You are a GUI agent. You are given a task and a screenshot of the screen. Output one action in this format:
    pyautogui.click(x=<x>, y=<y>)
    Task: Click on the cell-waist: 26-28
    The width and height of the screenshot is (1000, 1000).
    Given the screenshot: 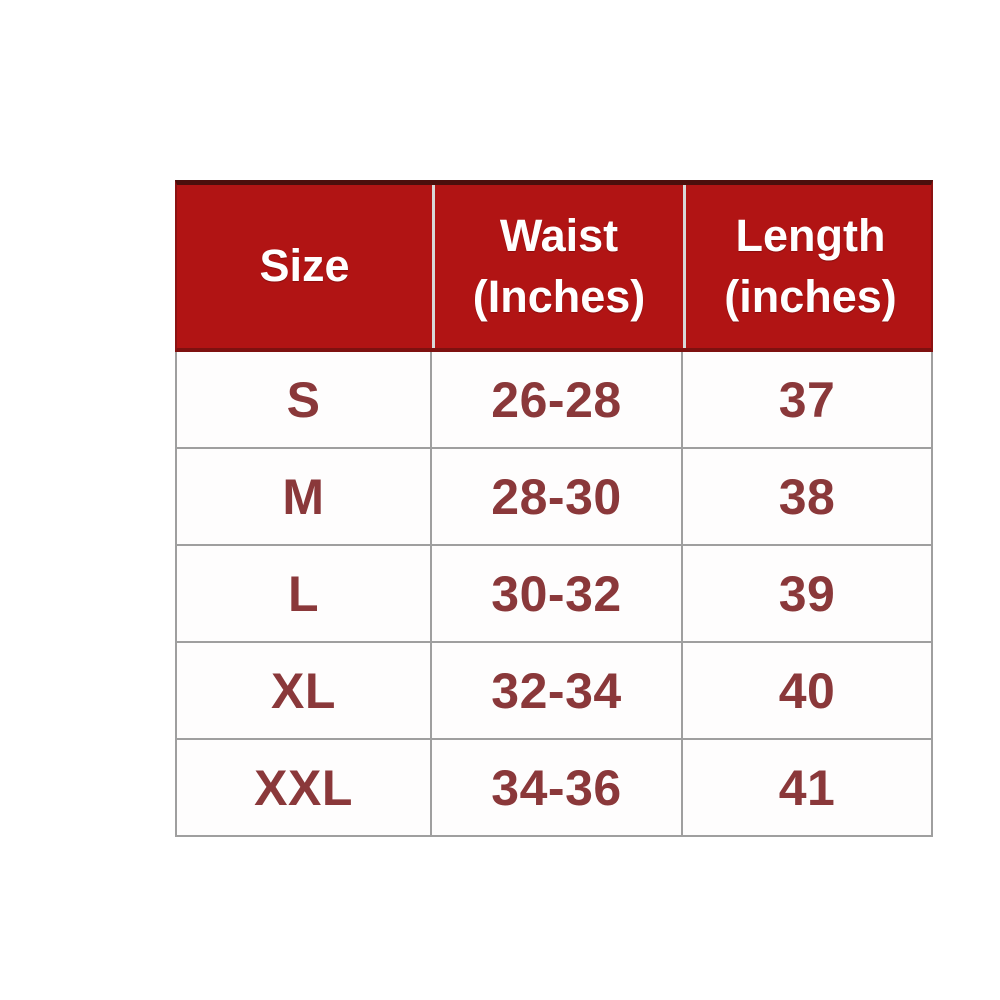 What is the action you would take?
    pyautogui.click(x=555, y=399)
    